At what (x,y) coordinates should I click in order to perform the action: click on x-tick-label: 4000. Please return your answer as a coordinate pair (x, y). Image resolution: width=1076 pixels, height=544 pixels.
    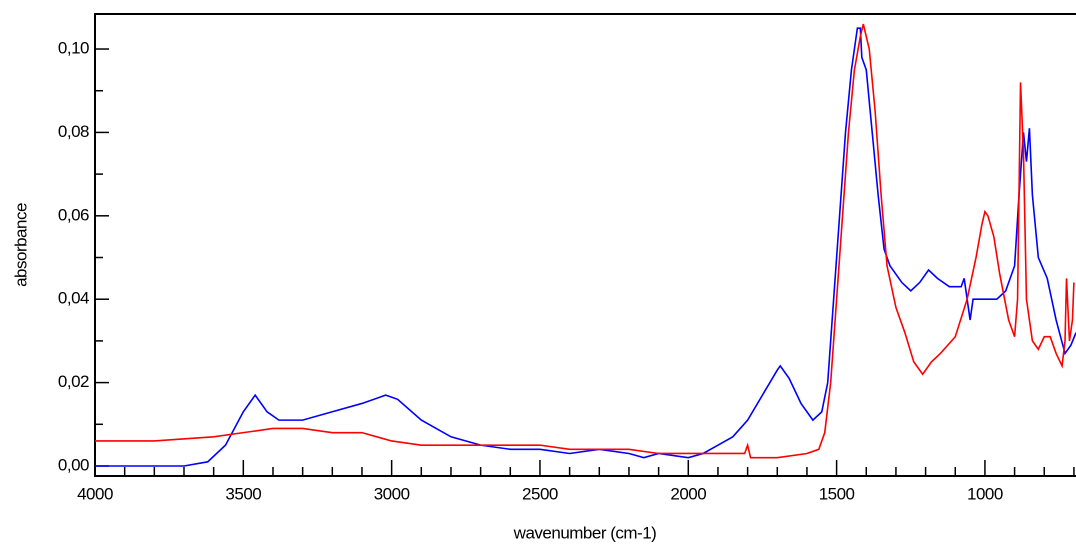
    Looking at the image, I should click on (95, 493).